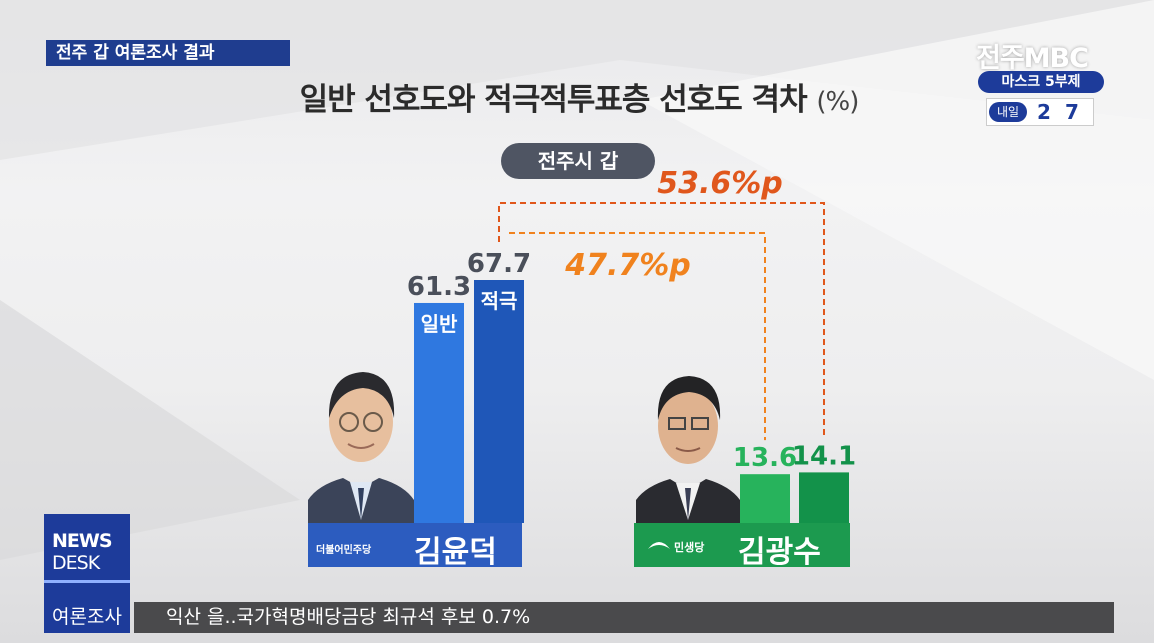 The height and width of the screenshot is (643, 1154). What do you see at coordinates (624, 617) in the screenshot?
I see `ticker-text: 익산 을..국가혁명배당금당 최규석 후보 0.7%` at bounding box center [624, 617].